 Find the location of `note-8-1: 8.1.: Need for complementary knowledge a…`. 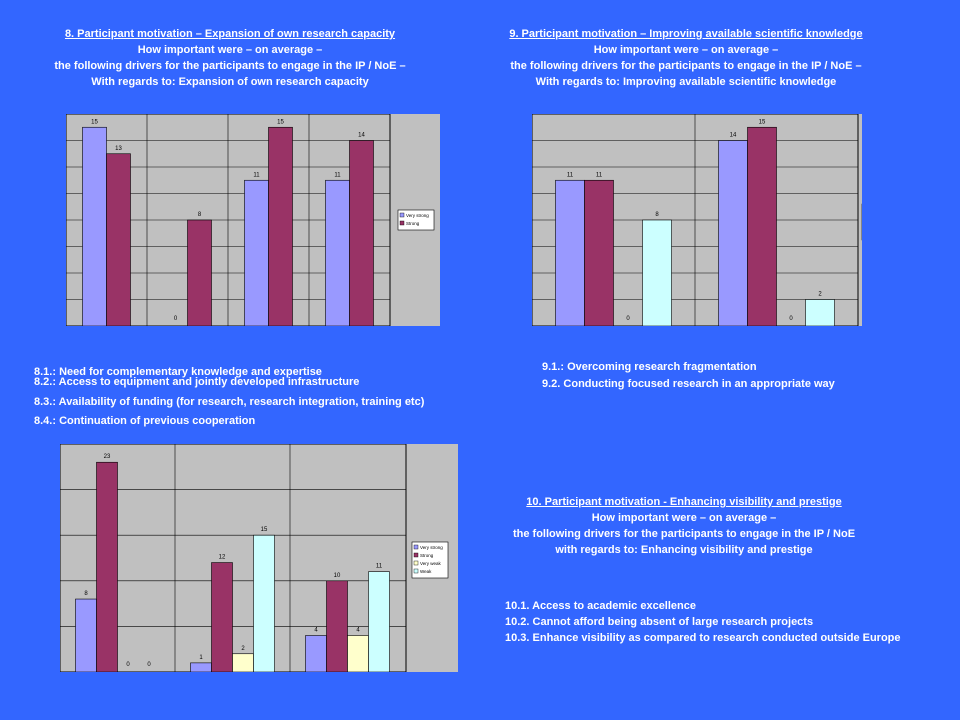

note-8-1: 8.1.: Need for complementary knowledge a… is located at coordinates (178, 372).